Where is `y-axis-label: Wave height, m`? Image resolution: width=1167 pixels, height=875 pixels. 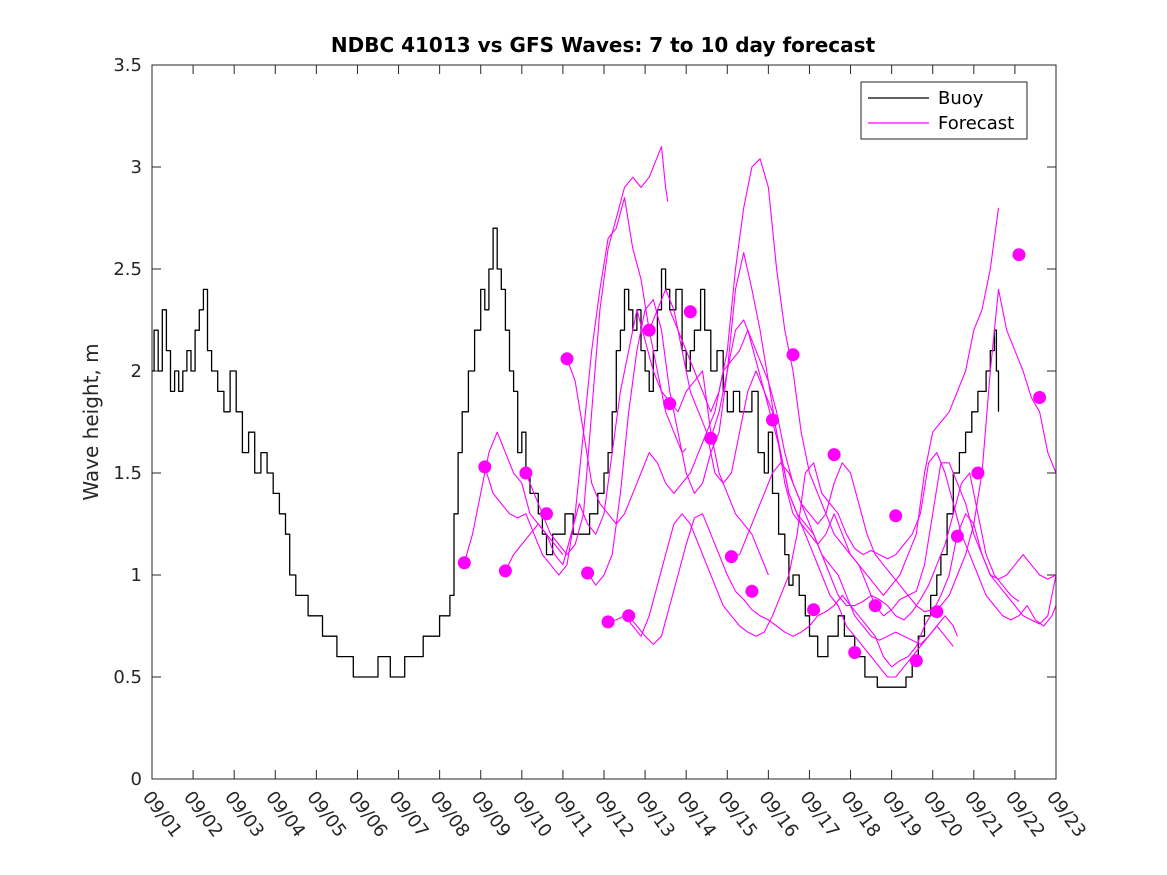 y-axis-label: Wave height, m is located at coordinates (91, 421).